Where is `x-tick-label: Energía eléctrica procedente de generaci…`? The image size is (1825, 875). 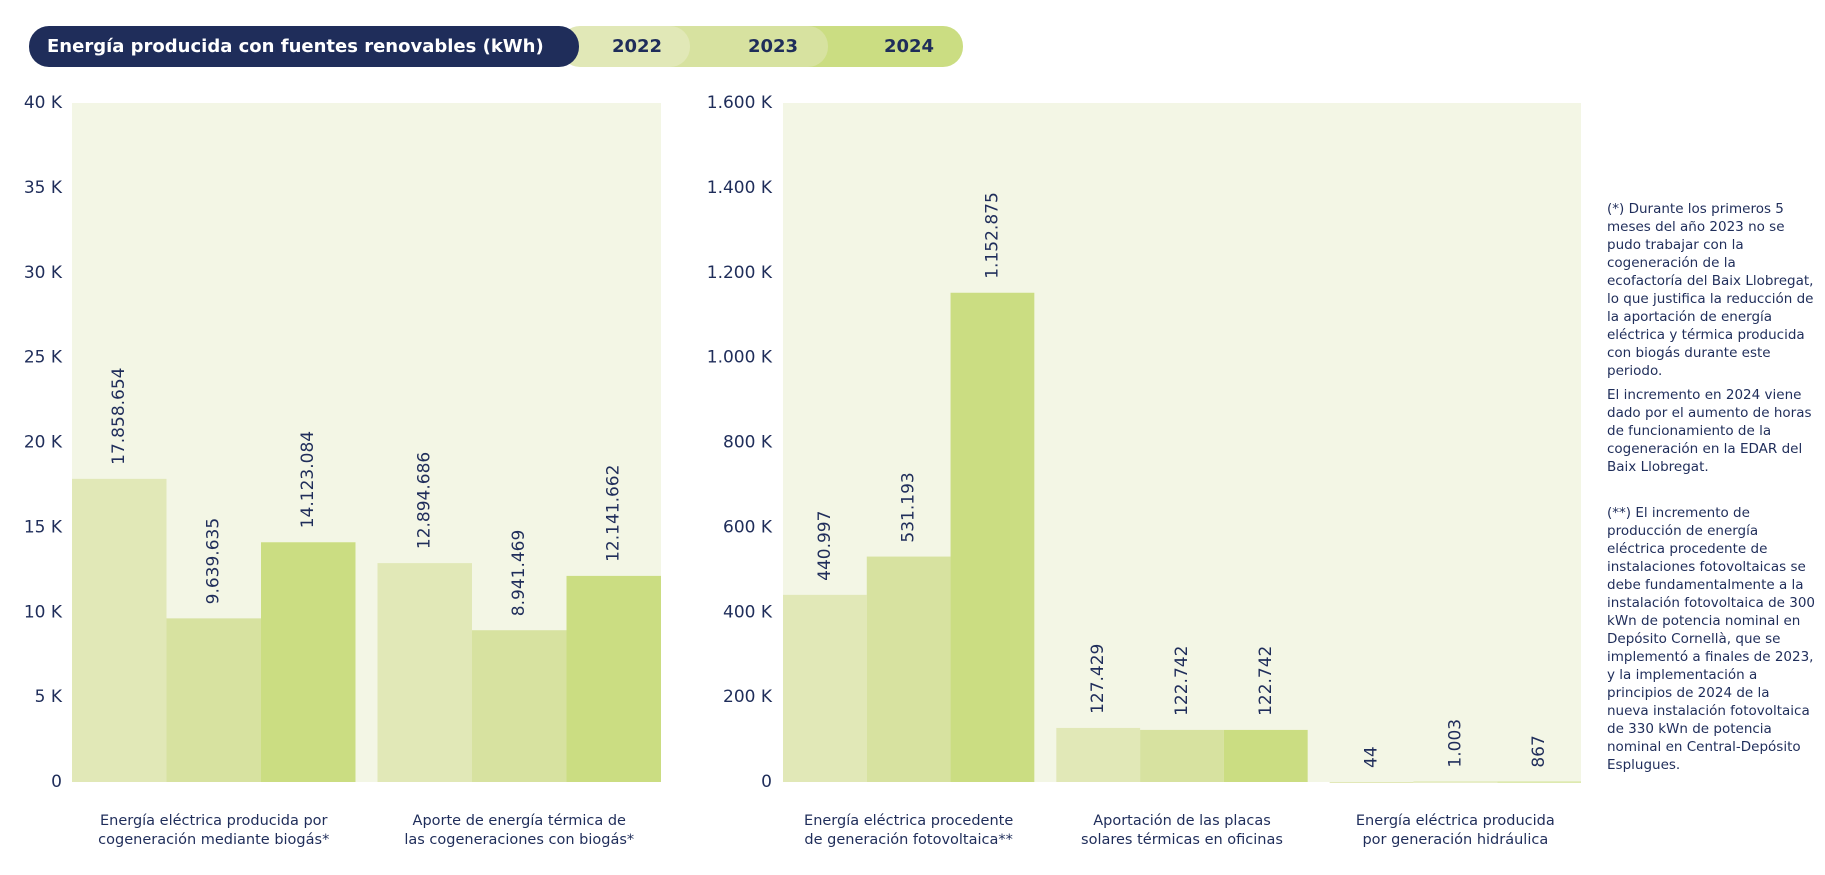 x-tick-label: Energía eléctrica procedente de generaci… is located at coordinates (909, 830).